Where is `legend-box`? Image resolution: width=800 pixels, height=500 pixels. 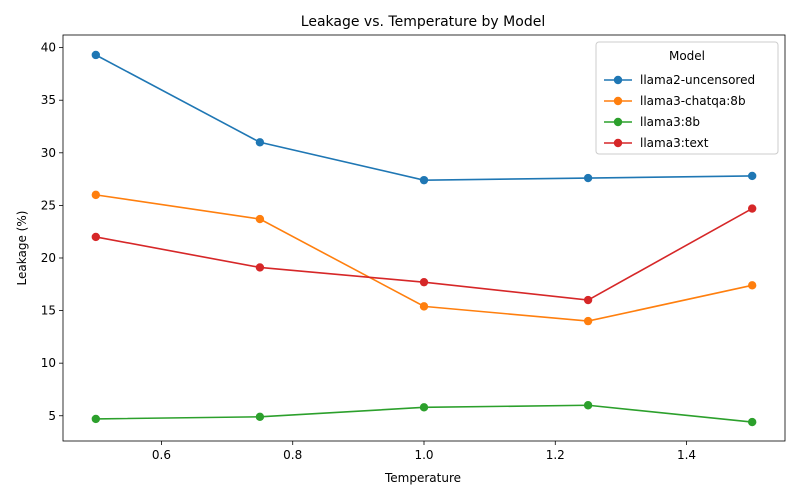
legend-box is located at coordinates (687, 98).